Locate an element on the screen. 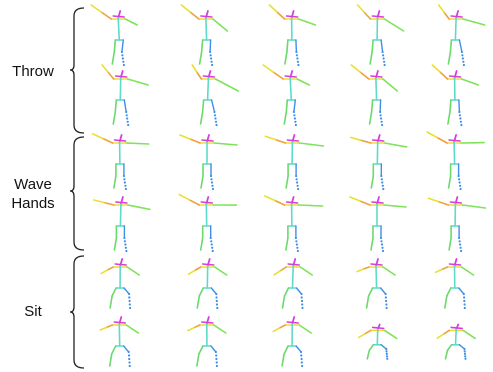 The width and height of the screenshot is (493, 372). skeleton-stand-throw-j is located at coordinates (455, 95).